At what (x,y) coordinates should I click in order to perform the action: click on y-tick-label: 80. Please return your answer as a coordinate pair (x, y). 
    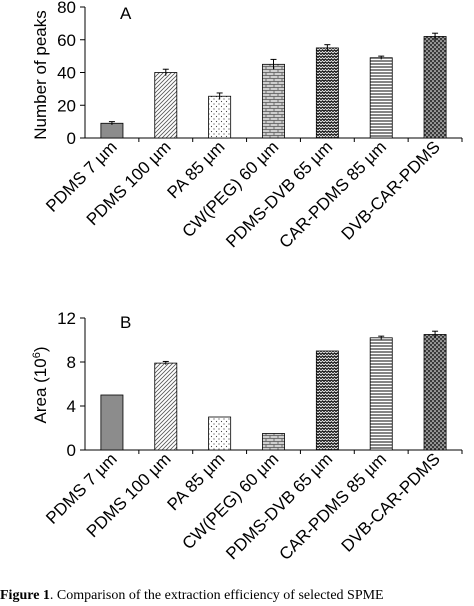
    Looking at the image, I should click on (66, 8).